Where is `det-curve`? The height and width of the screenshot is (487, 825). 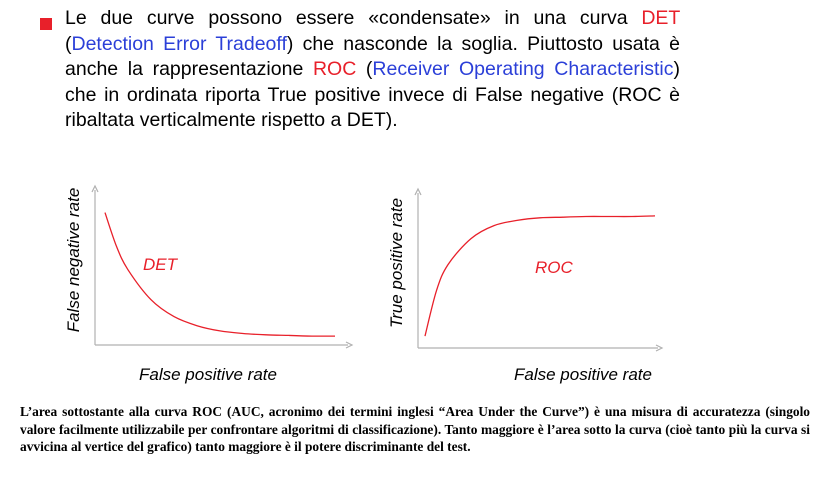 det-curve is located at coordinates (220, 274).